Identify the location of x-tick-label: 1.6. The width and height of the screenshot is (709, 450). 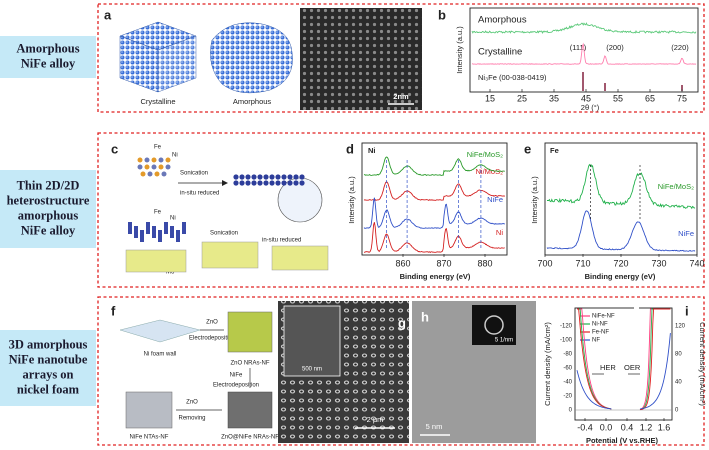
(664, 427).